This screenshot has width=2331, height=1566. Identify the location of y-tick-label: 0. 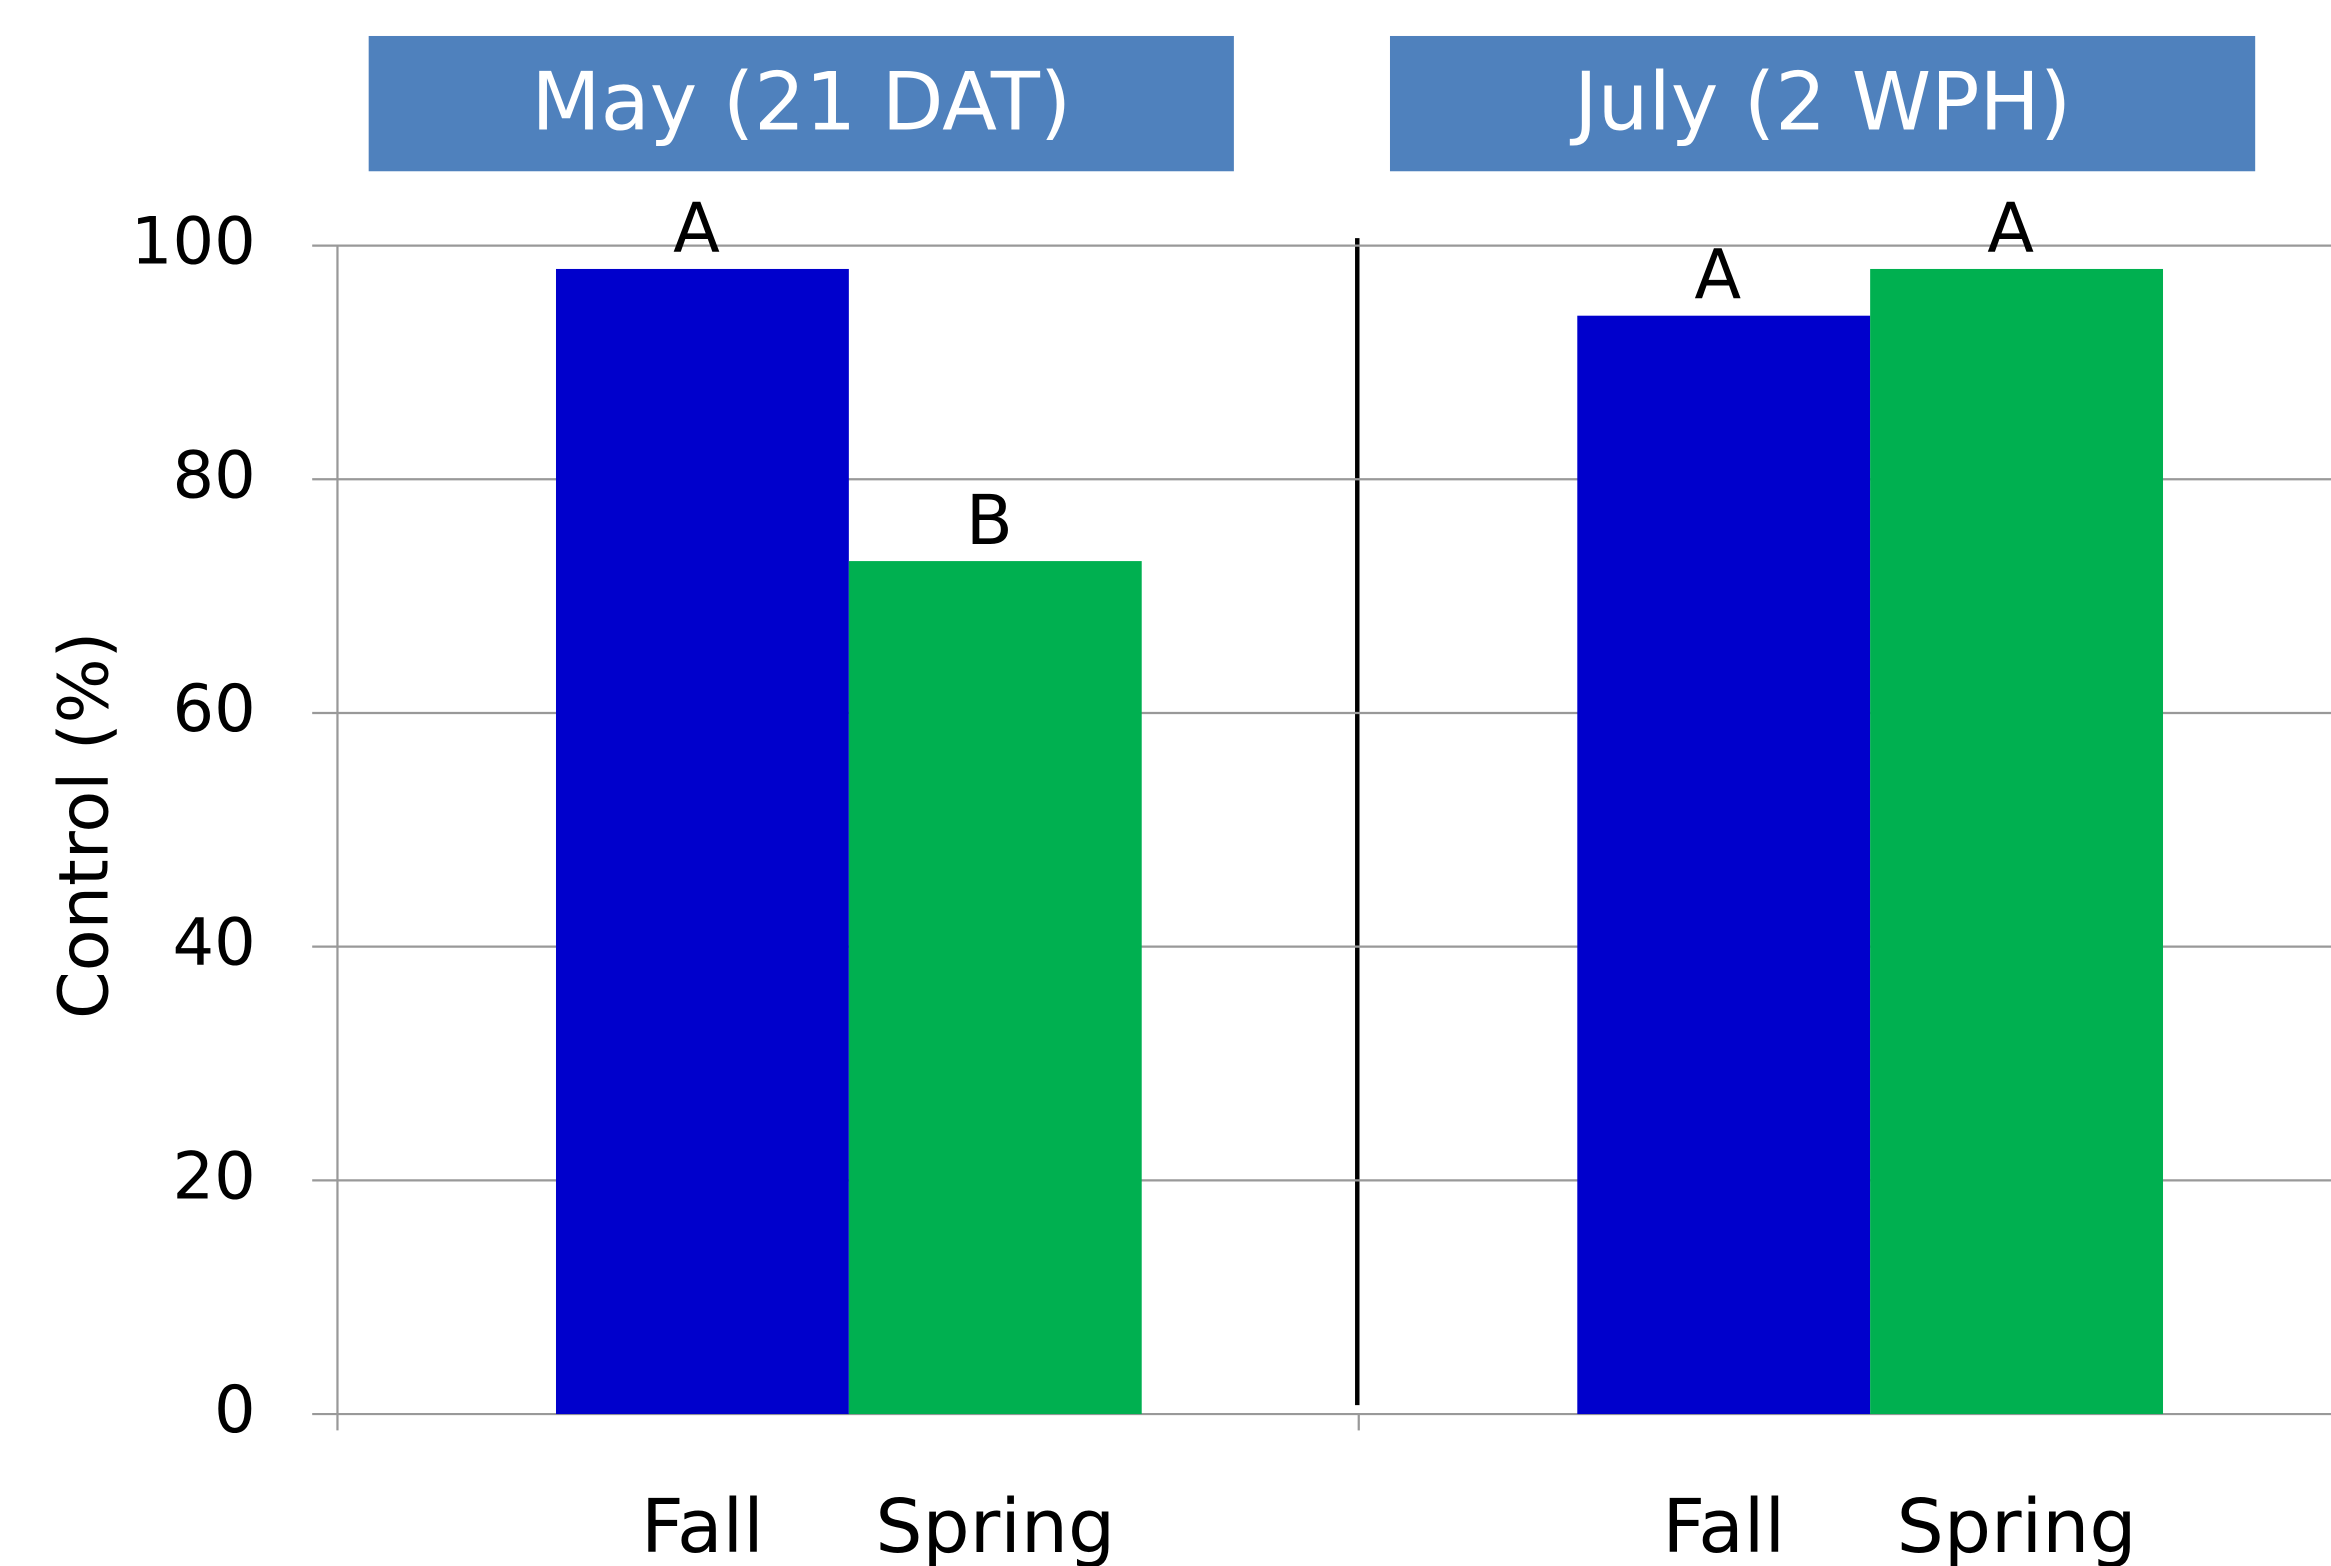
(235, 1410).